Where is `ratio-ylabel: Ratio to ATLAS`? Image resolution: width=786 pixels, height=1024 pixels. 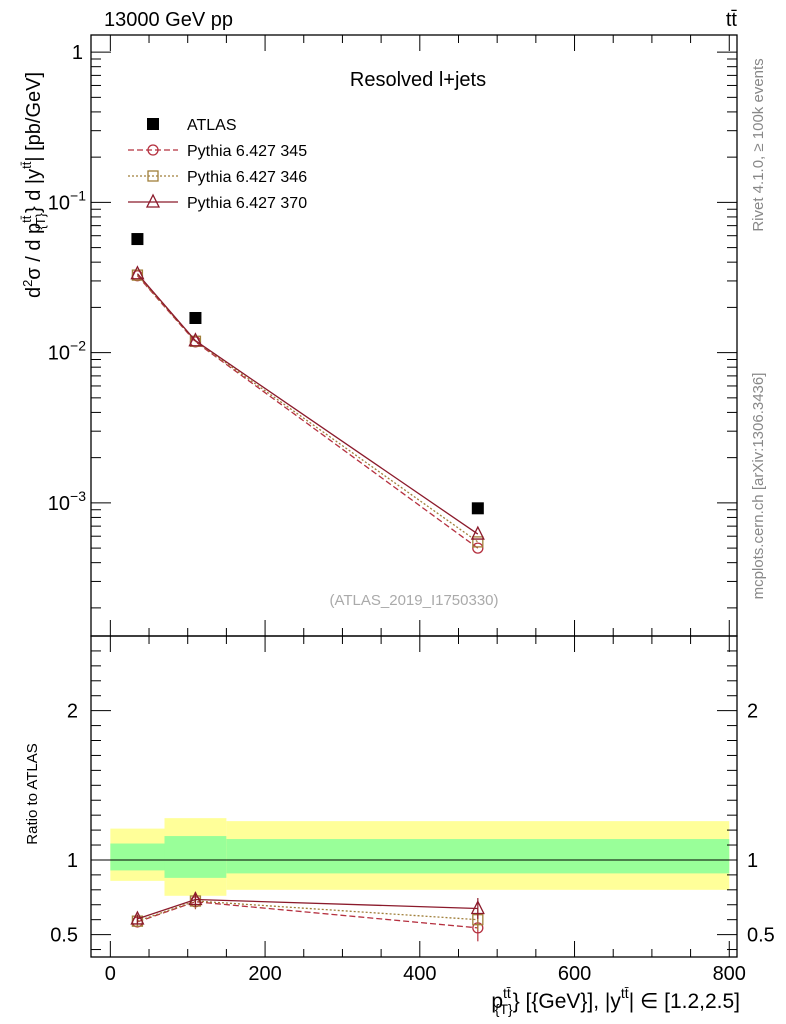 ratio-ylabel: Ratio to ATLAS is located at coordinates (32, 793).